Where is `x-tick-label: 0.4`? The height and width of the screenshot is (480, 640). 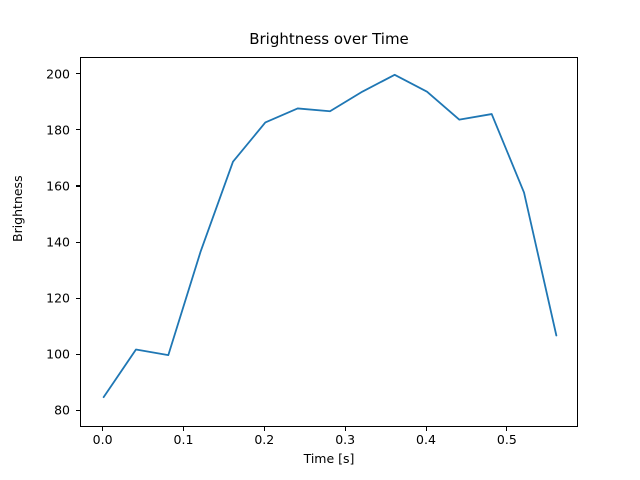 x-tick-label: 0.4 is located at coordinates (426, 439).